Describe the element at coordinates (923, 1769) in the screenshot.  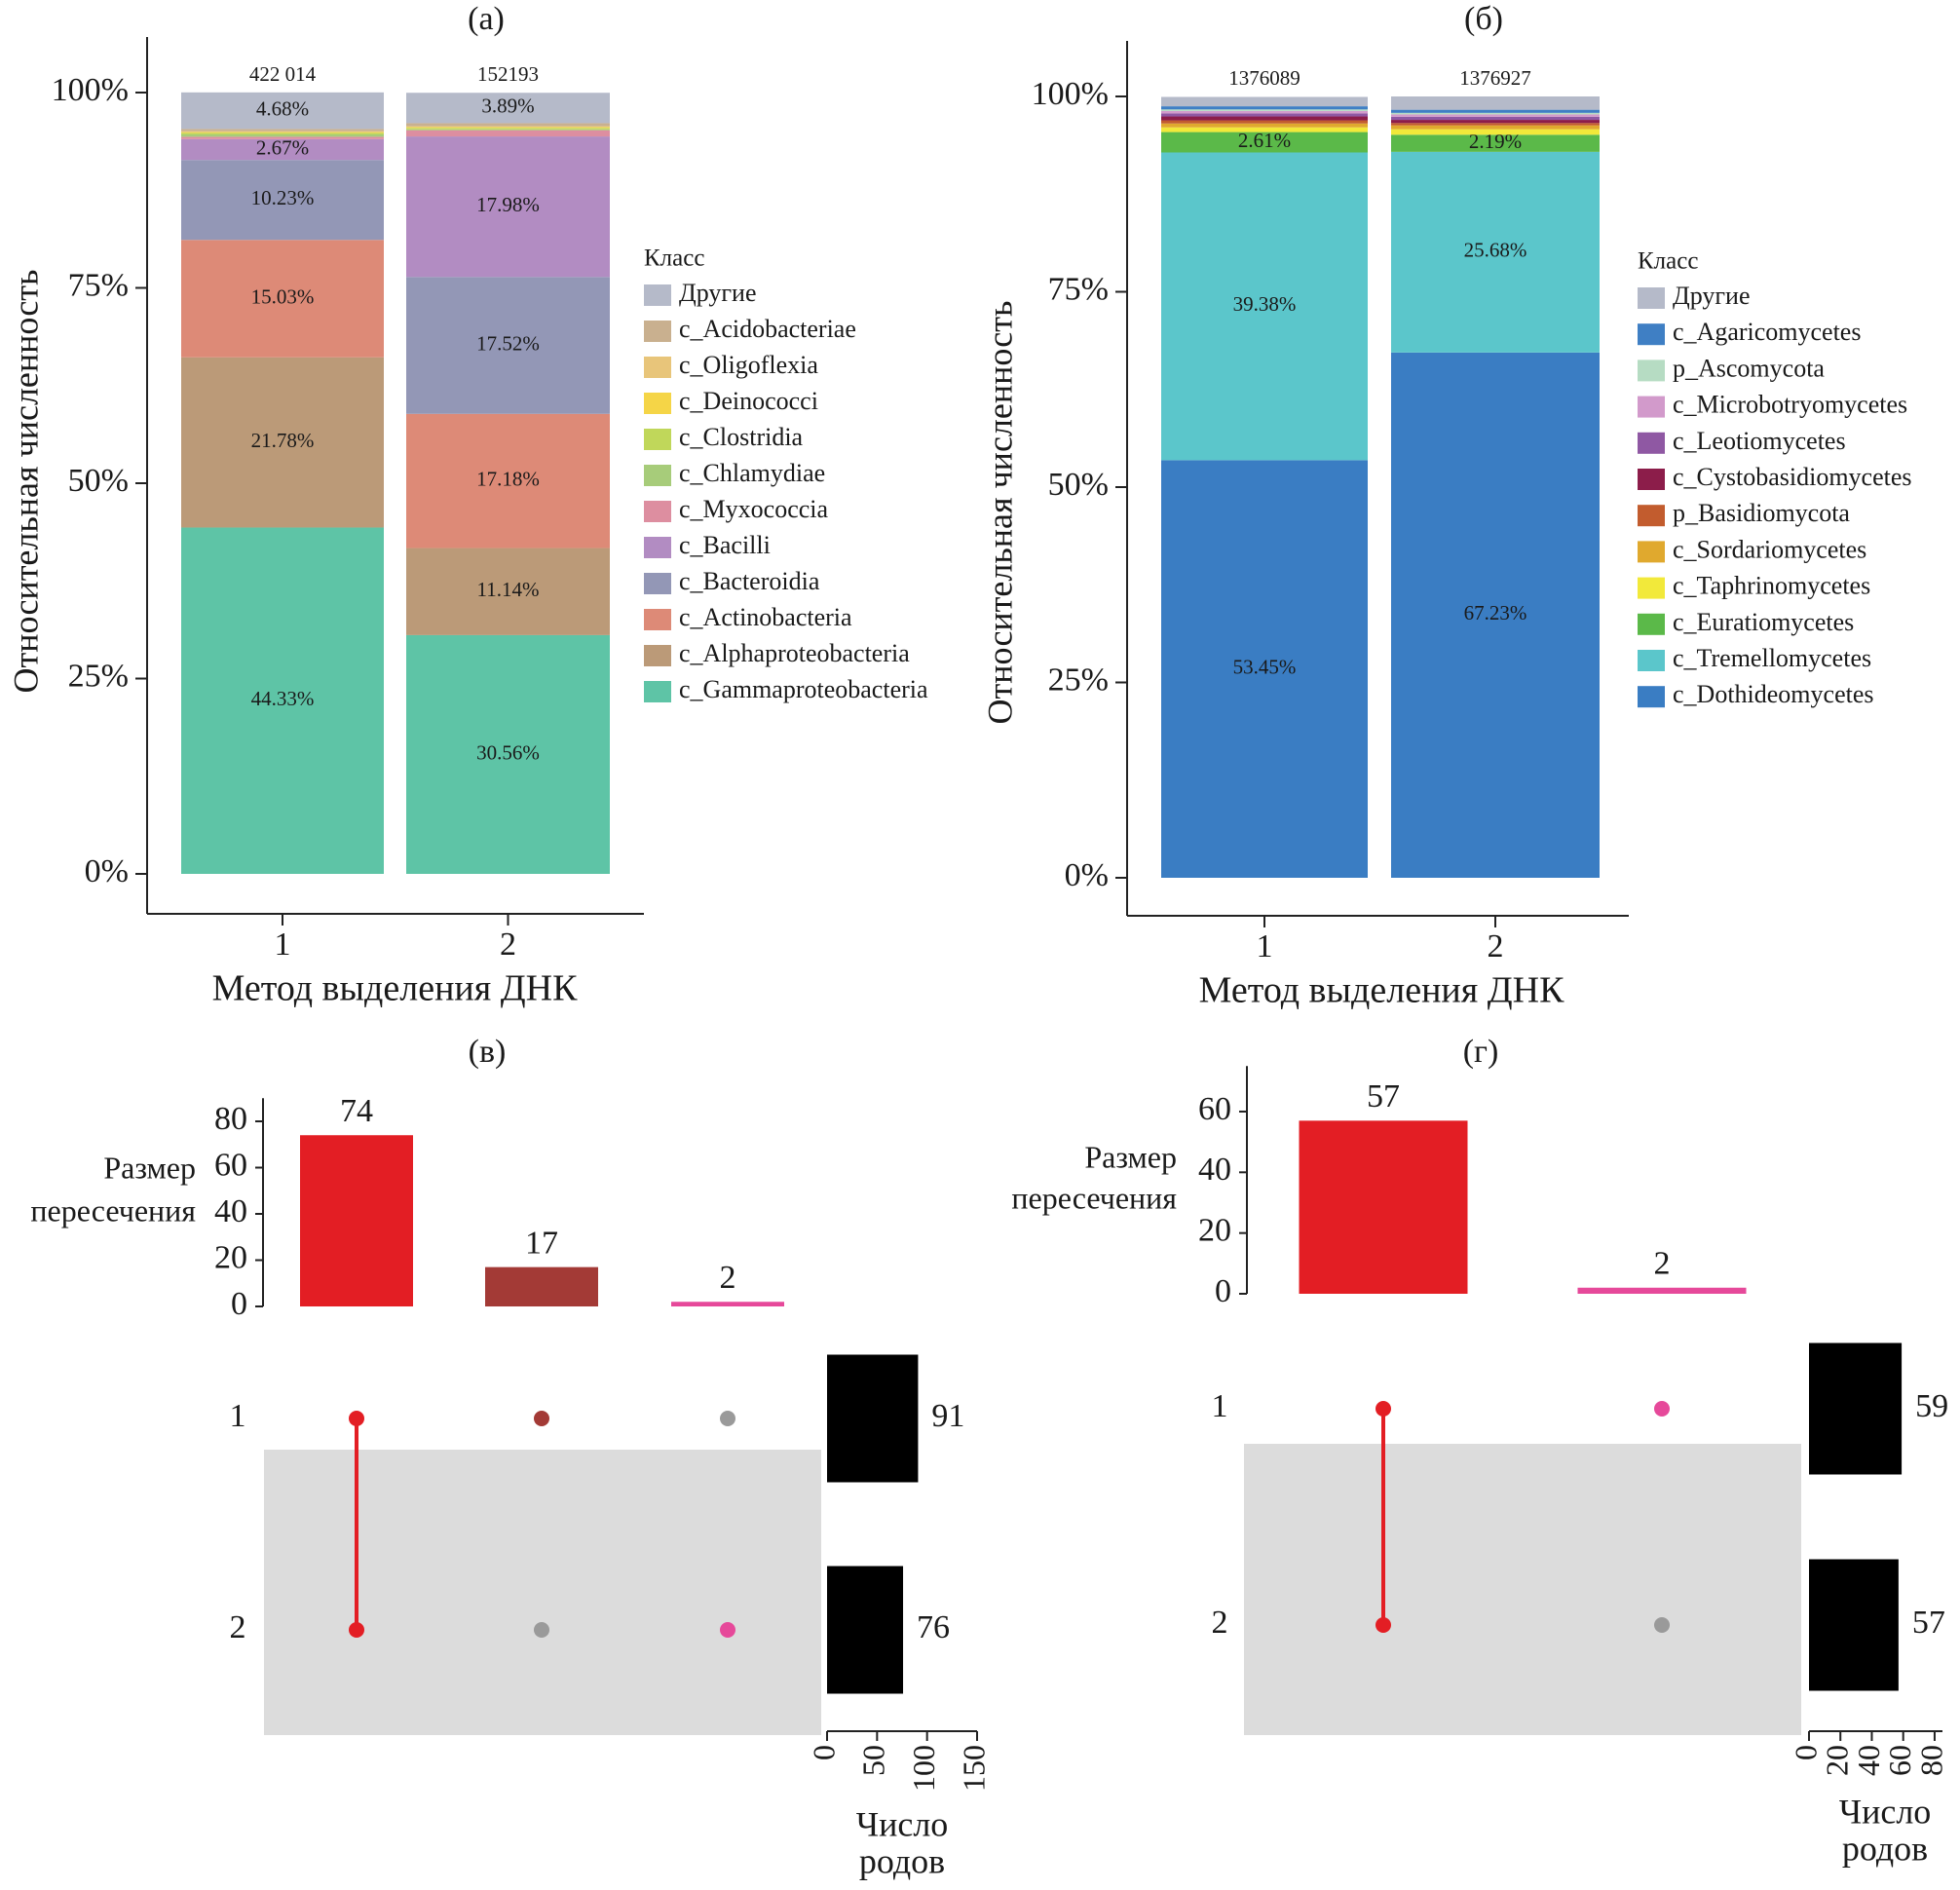
I see `x-tick-label: 100` at that location.